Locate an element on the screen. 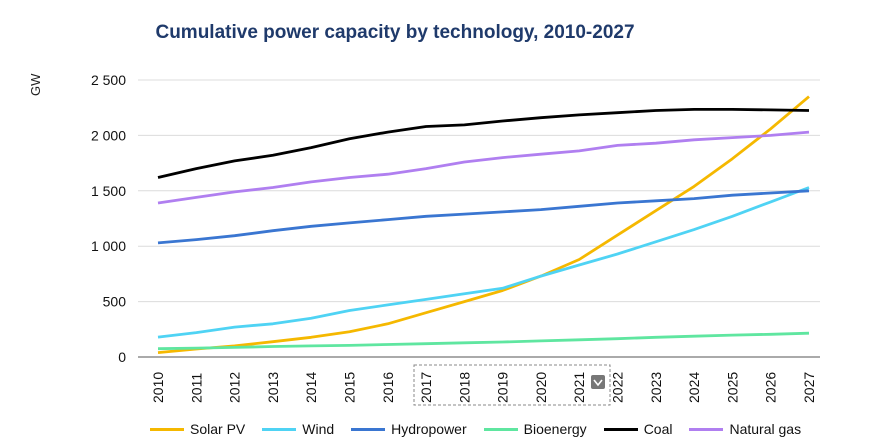 This screenshot has width=880, height=448. x-tick-label: 2027 is located at coordinates (809, 387).